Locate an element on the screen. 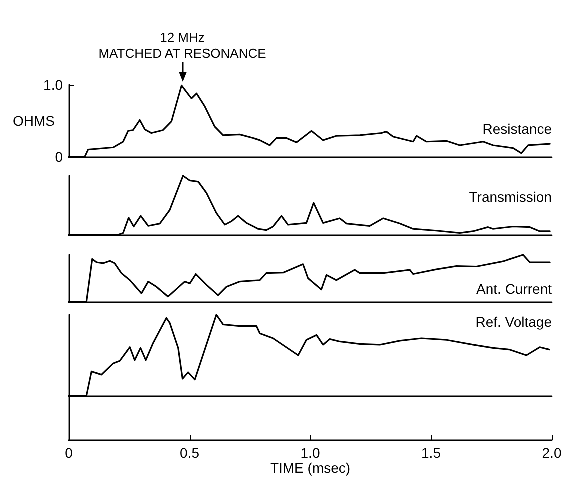  x-tick-label: 1.5 is located at coordinates (432, 453).